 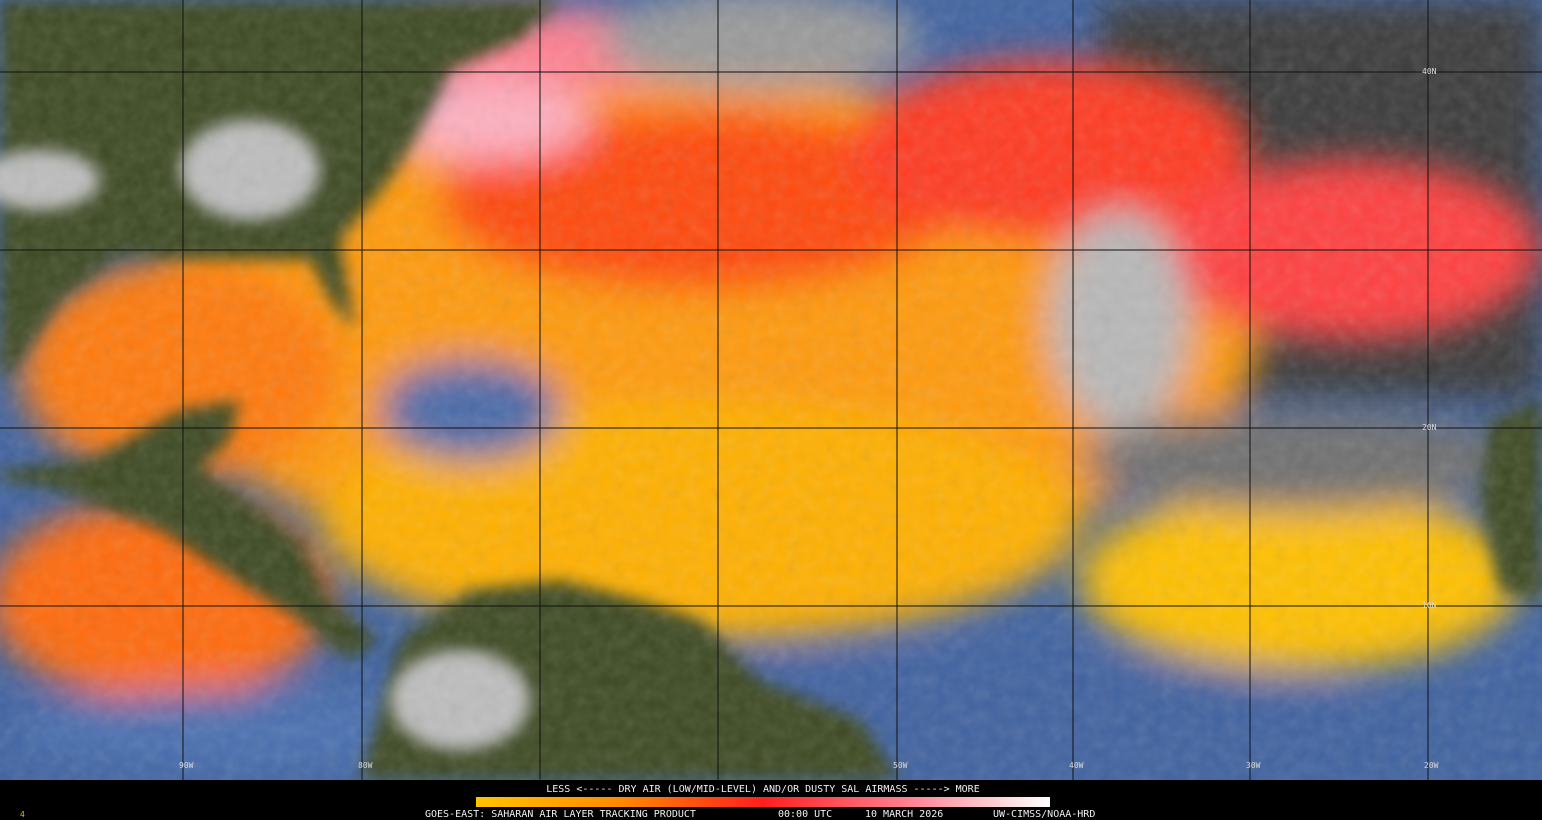 I want to click on time: 00:00 UTC, so click(x=805, y=814).